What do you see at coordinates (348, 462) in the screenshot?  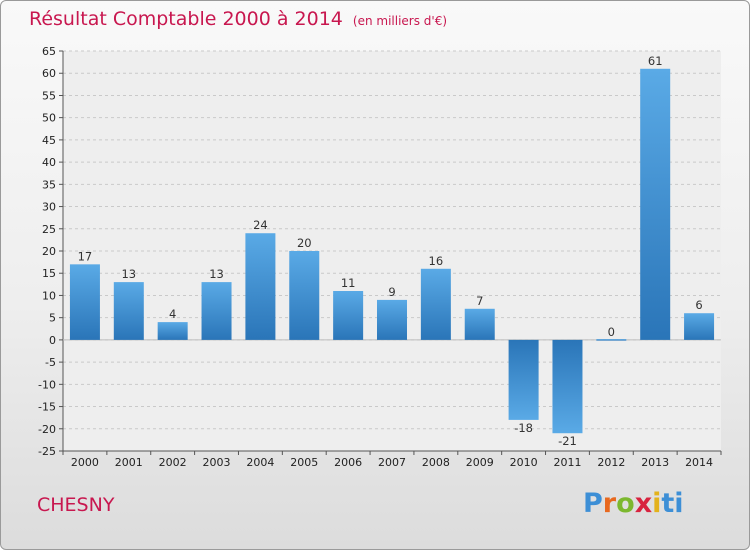 I see `x-tick-label-2006: 2006` at bounding box center [348, 462].